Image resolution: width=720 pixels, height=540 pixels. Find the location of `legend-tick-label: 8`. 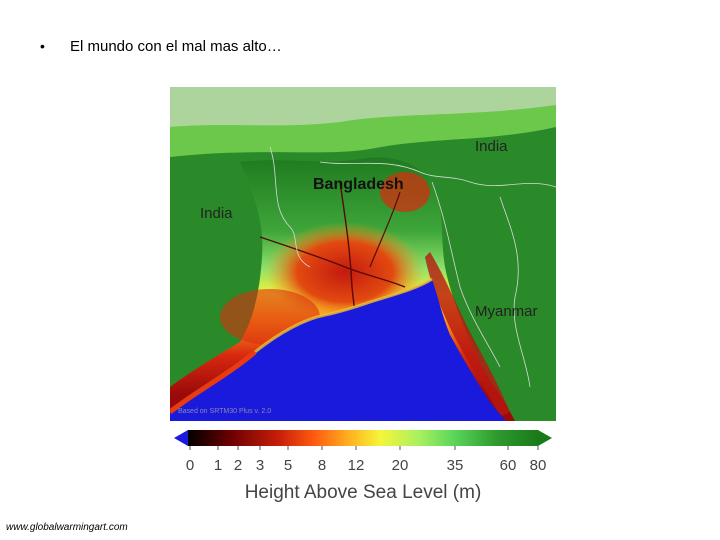

legend-tick-label: 8 is located at coordinates (322, 465).